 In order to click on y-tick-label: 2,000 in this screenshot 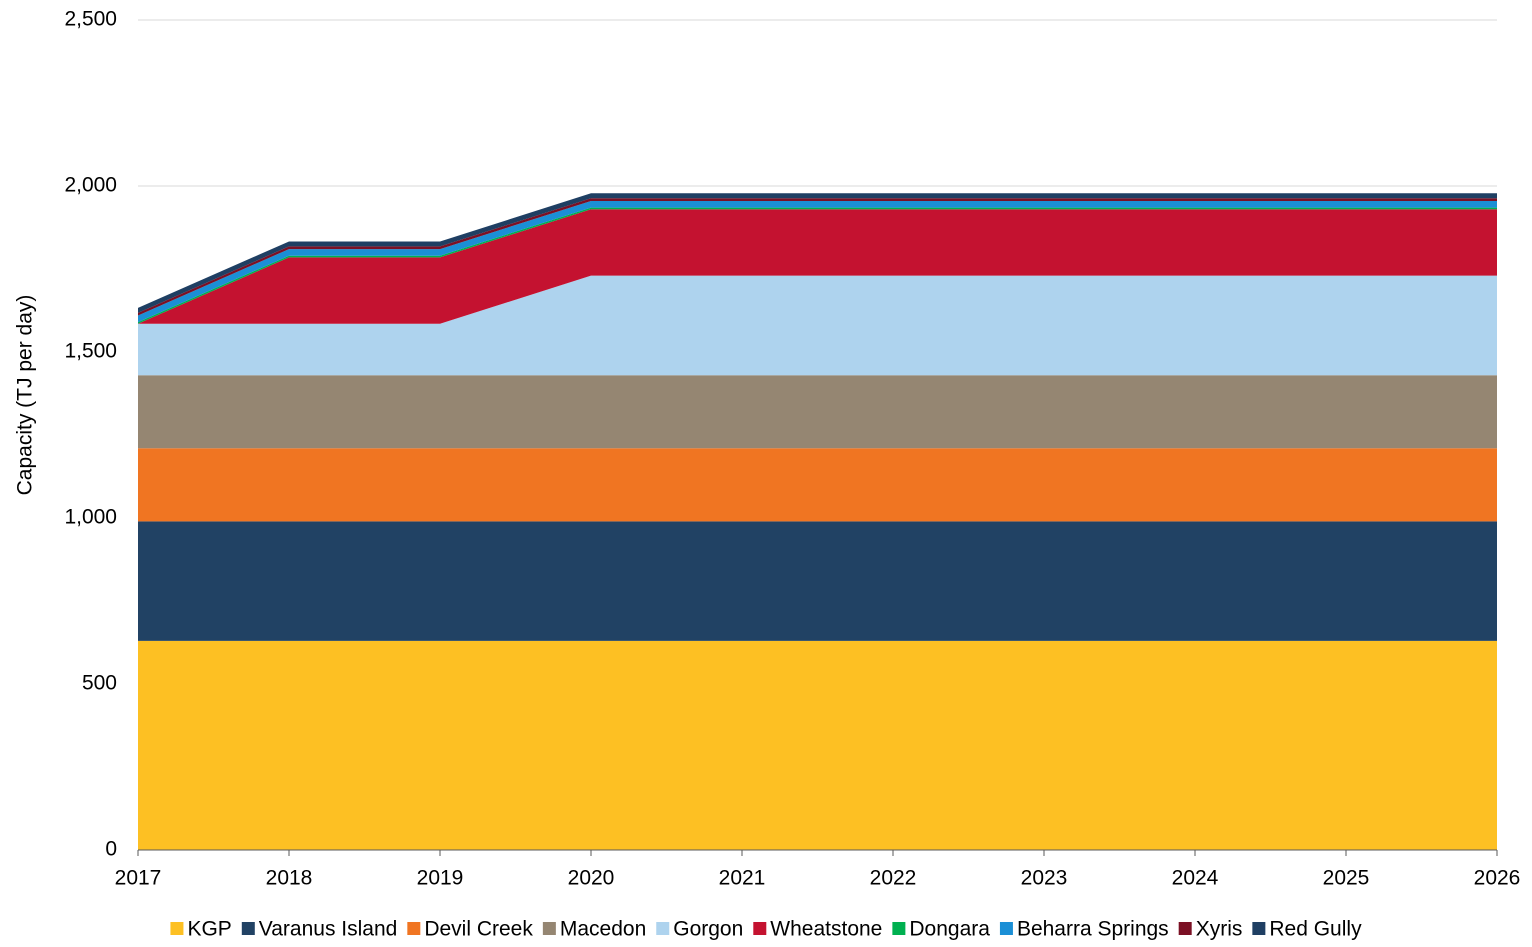, I will do `click(90, 185)`.